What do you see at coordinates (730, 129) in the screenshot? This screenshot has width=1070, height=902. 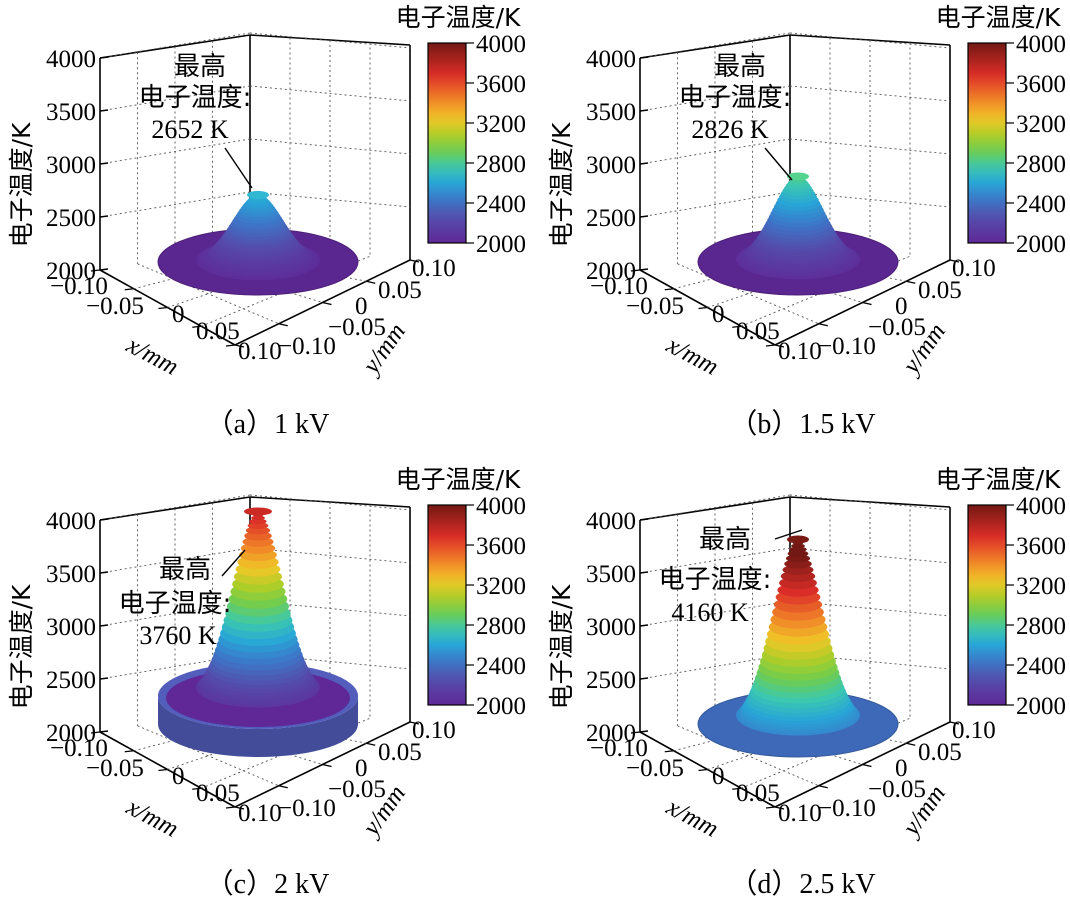 I see `annotation-line: 2826 K` at bounding box center [730, 129].